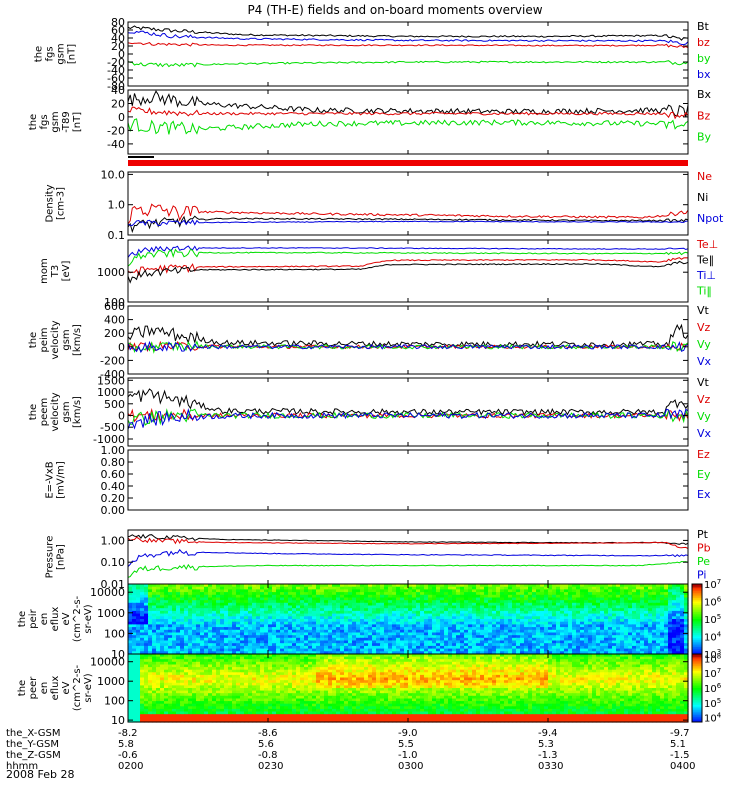 The height and width of the screenshot is (800, 750). I want to click on legend-entry: Vy, so click(704, 416).